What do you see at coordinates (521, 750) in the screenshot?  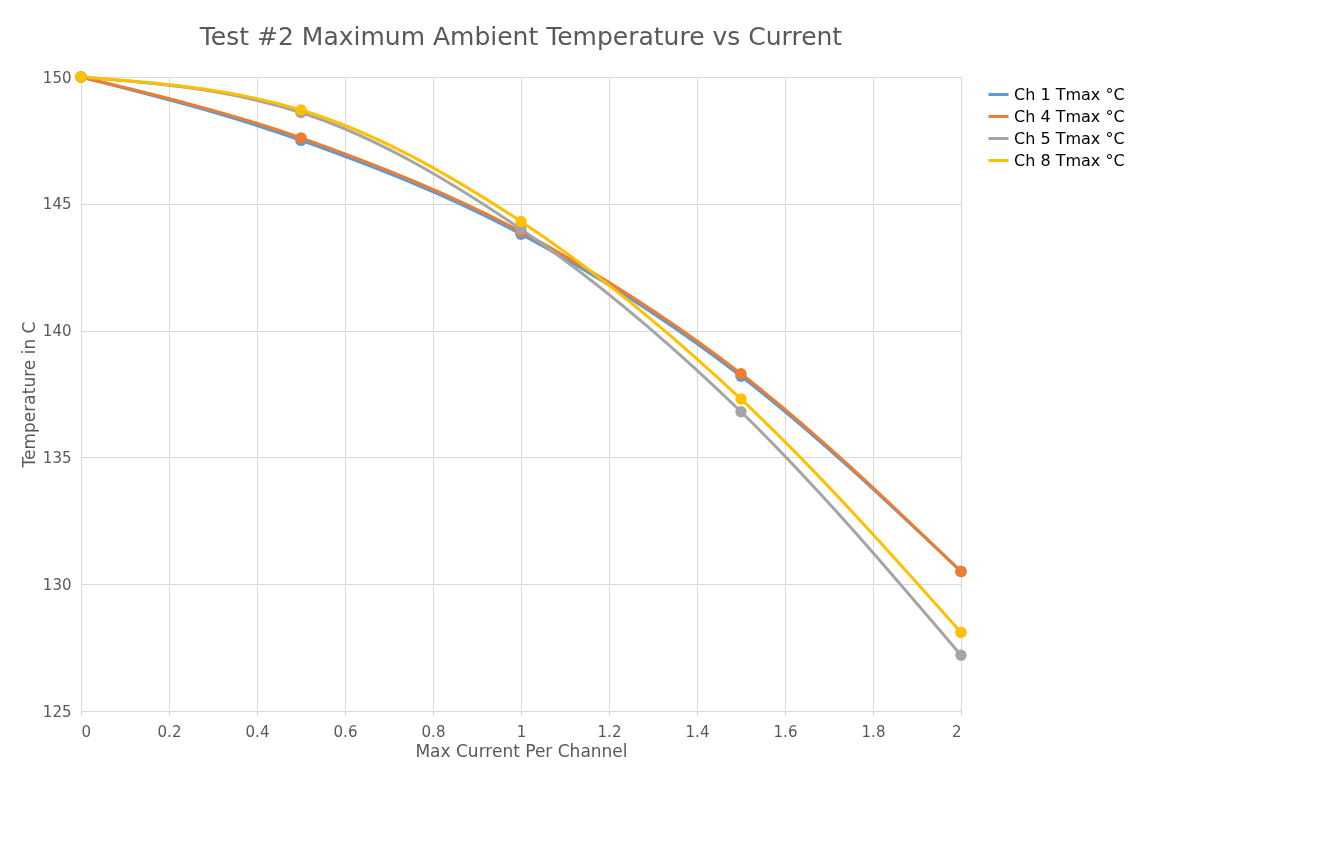 I see `x-axis-title: Max Current Per Channel` at bounding box center [521, 750].